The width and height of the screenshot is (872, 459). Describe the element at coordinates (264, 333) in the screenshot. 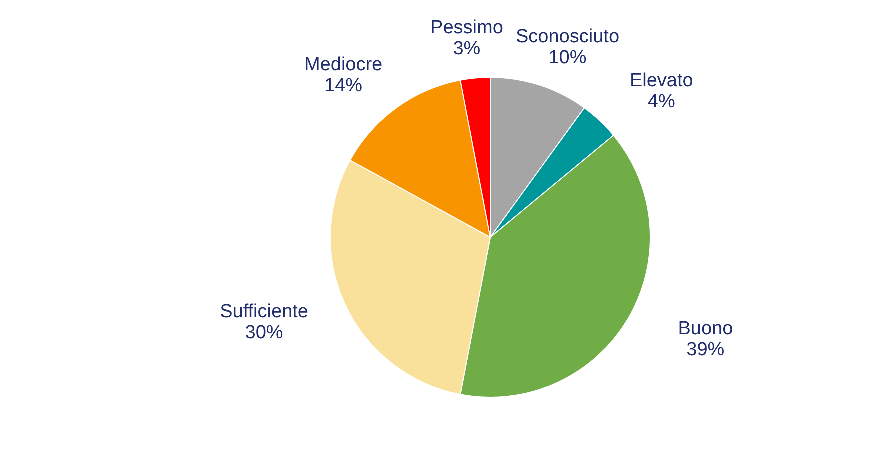

I see `data-label: 30%` at that location.